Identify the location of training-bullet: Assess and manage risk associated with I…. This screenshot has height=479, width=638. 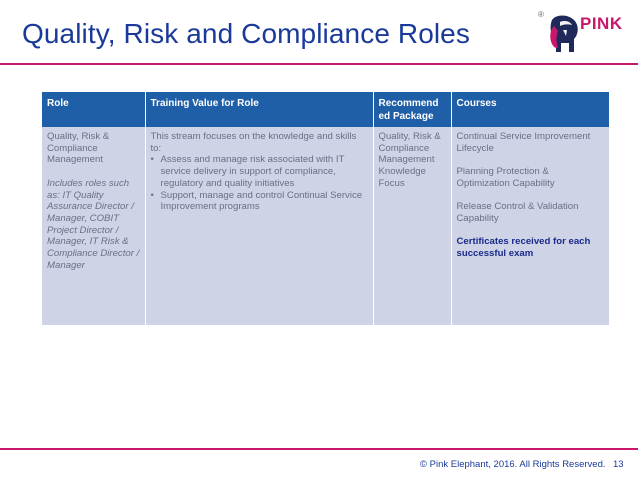
(259, 171).